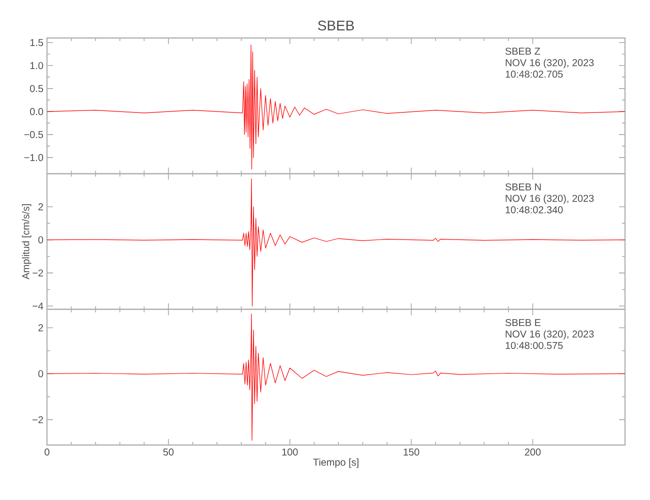  What do you see at coordinates (335, 463) in the screenshot?
I see `x-axis-title: Tiempo [s]` at bounding box center [335, 463].